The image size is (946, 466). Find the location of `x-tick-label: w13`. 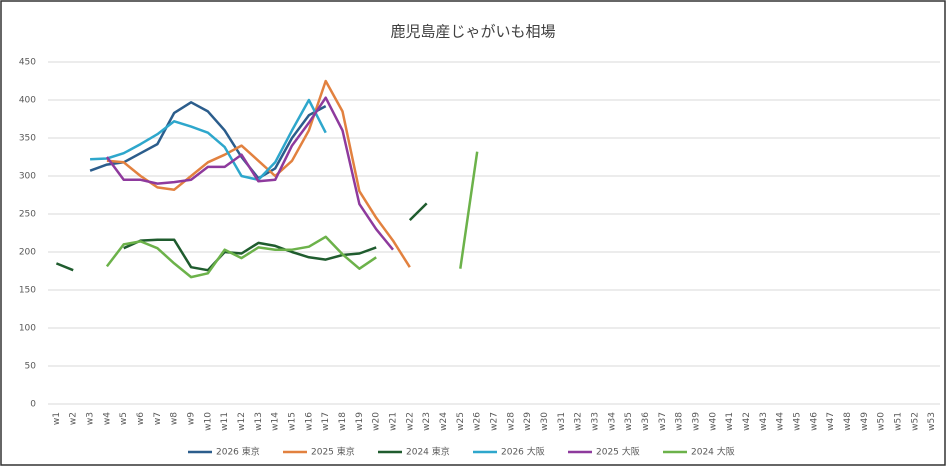

x-tick-label: w13 is located at coordinates (259, 421).